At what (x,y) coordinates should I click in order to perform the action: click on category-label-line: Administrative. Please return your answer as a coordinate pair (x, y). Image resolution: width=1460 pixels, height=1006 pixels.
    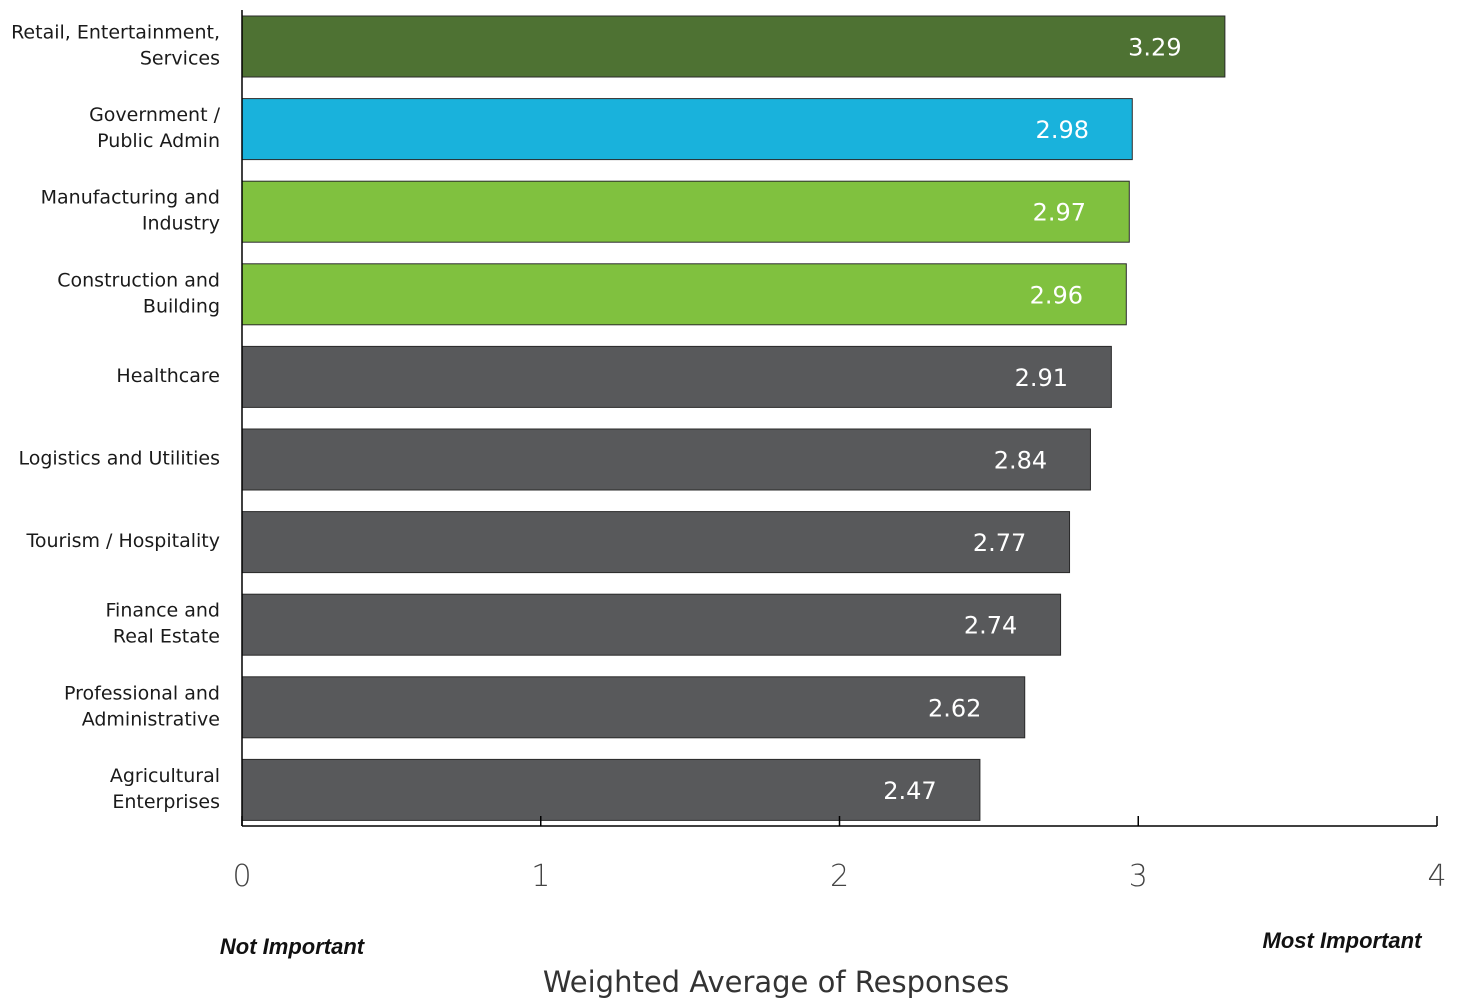
    Looking at the image, I should click on (151, 719).